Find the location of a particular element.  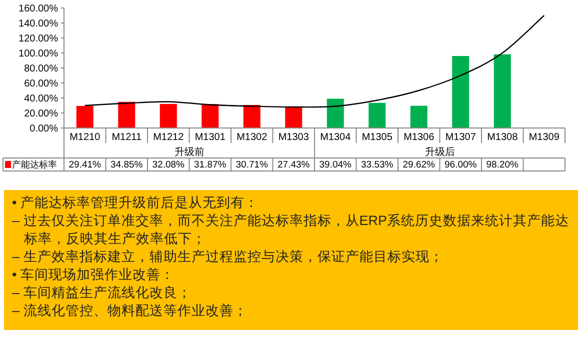

text: 升级前 is located at coordinates (189, 152).